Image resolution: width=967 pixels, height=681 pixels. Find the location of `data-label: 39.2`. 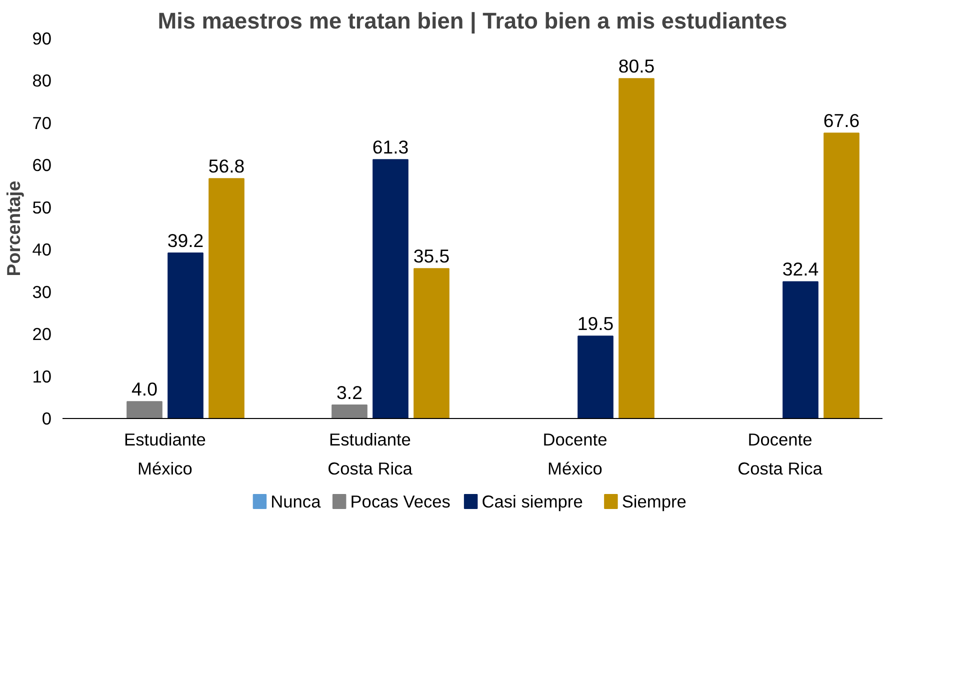

data-label: 39.2 is located at coordinates (185, 240).